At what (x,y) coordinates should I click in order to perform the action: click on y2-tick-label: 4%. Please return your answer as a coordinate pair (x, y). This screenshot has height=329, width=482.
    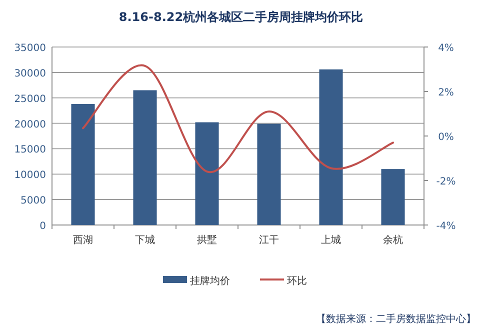
    Looking at the image, I should click on (446, 48).